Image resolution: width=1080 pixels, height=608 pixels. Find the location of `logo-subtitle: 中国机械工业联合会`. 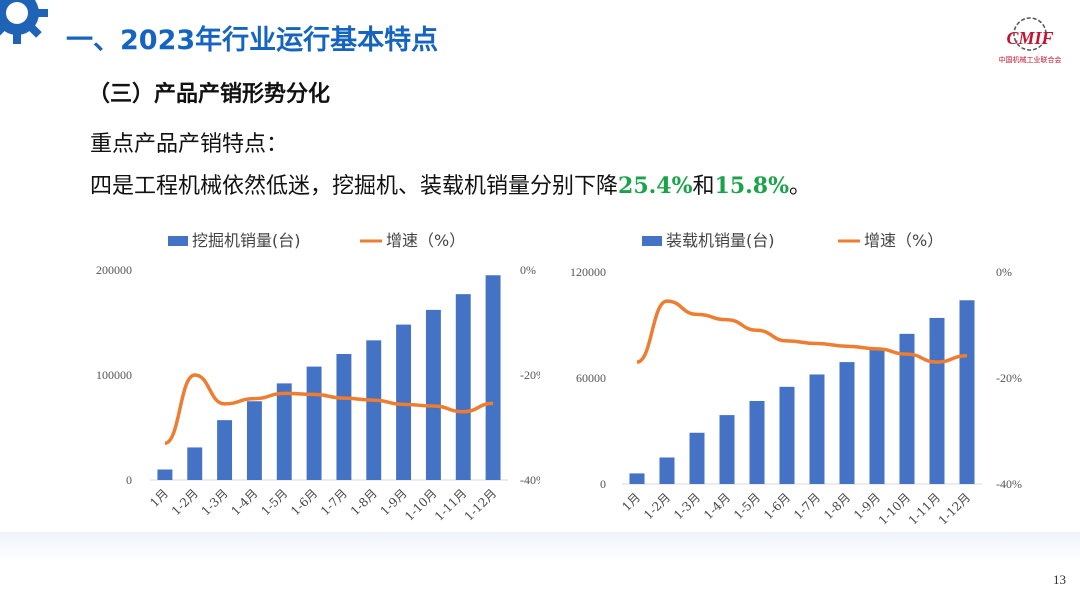

logo-subtitle: 中国机械工业联合会 is located at coordinates (1030, 59).